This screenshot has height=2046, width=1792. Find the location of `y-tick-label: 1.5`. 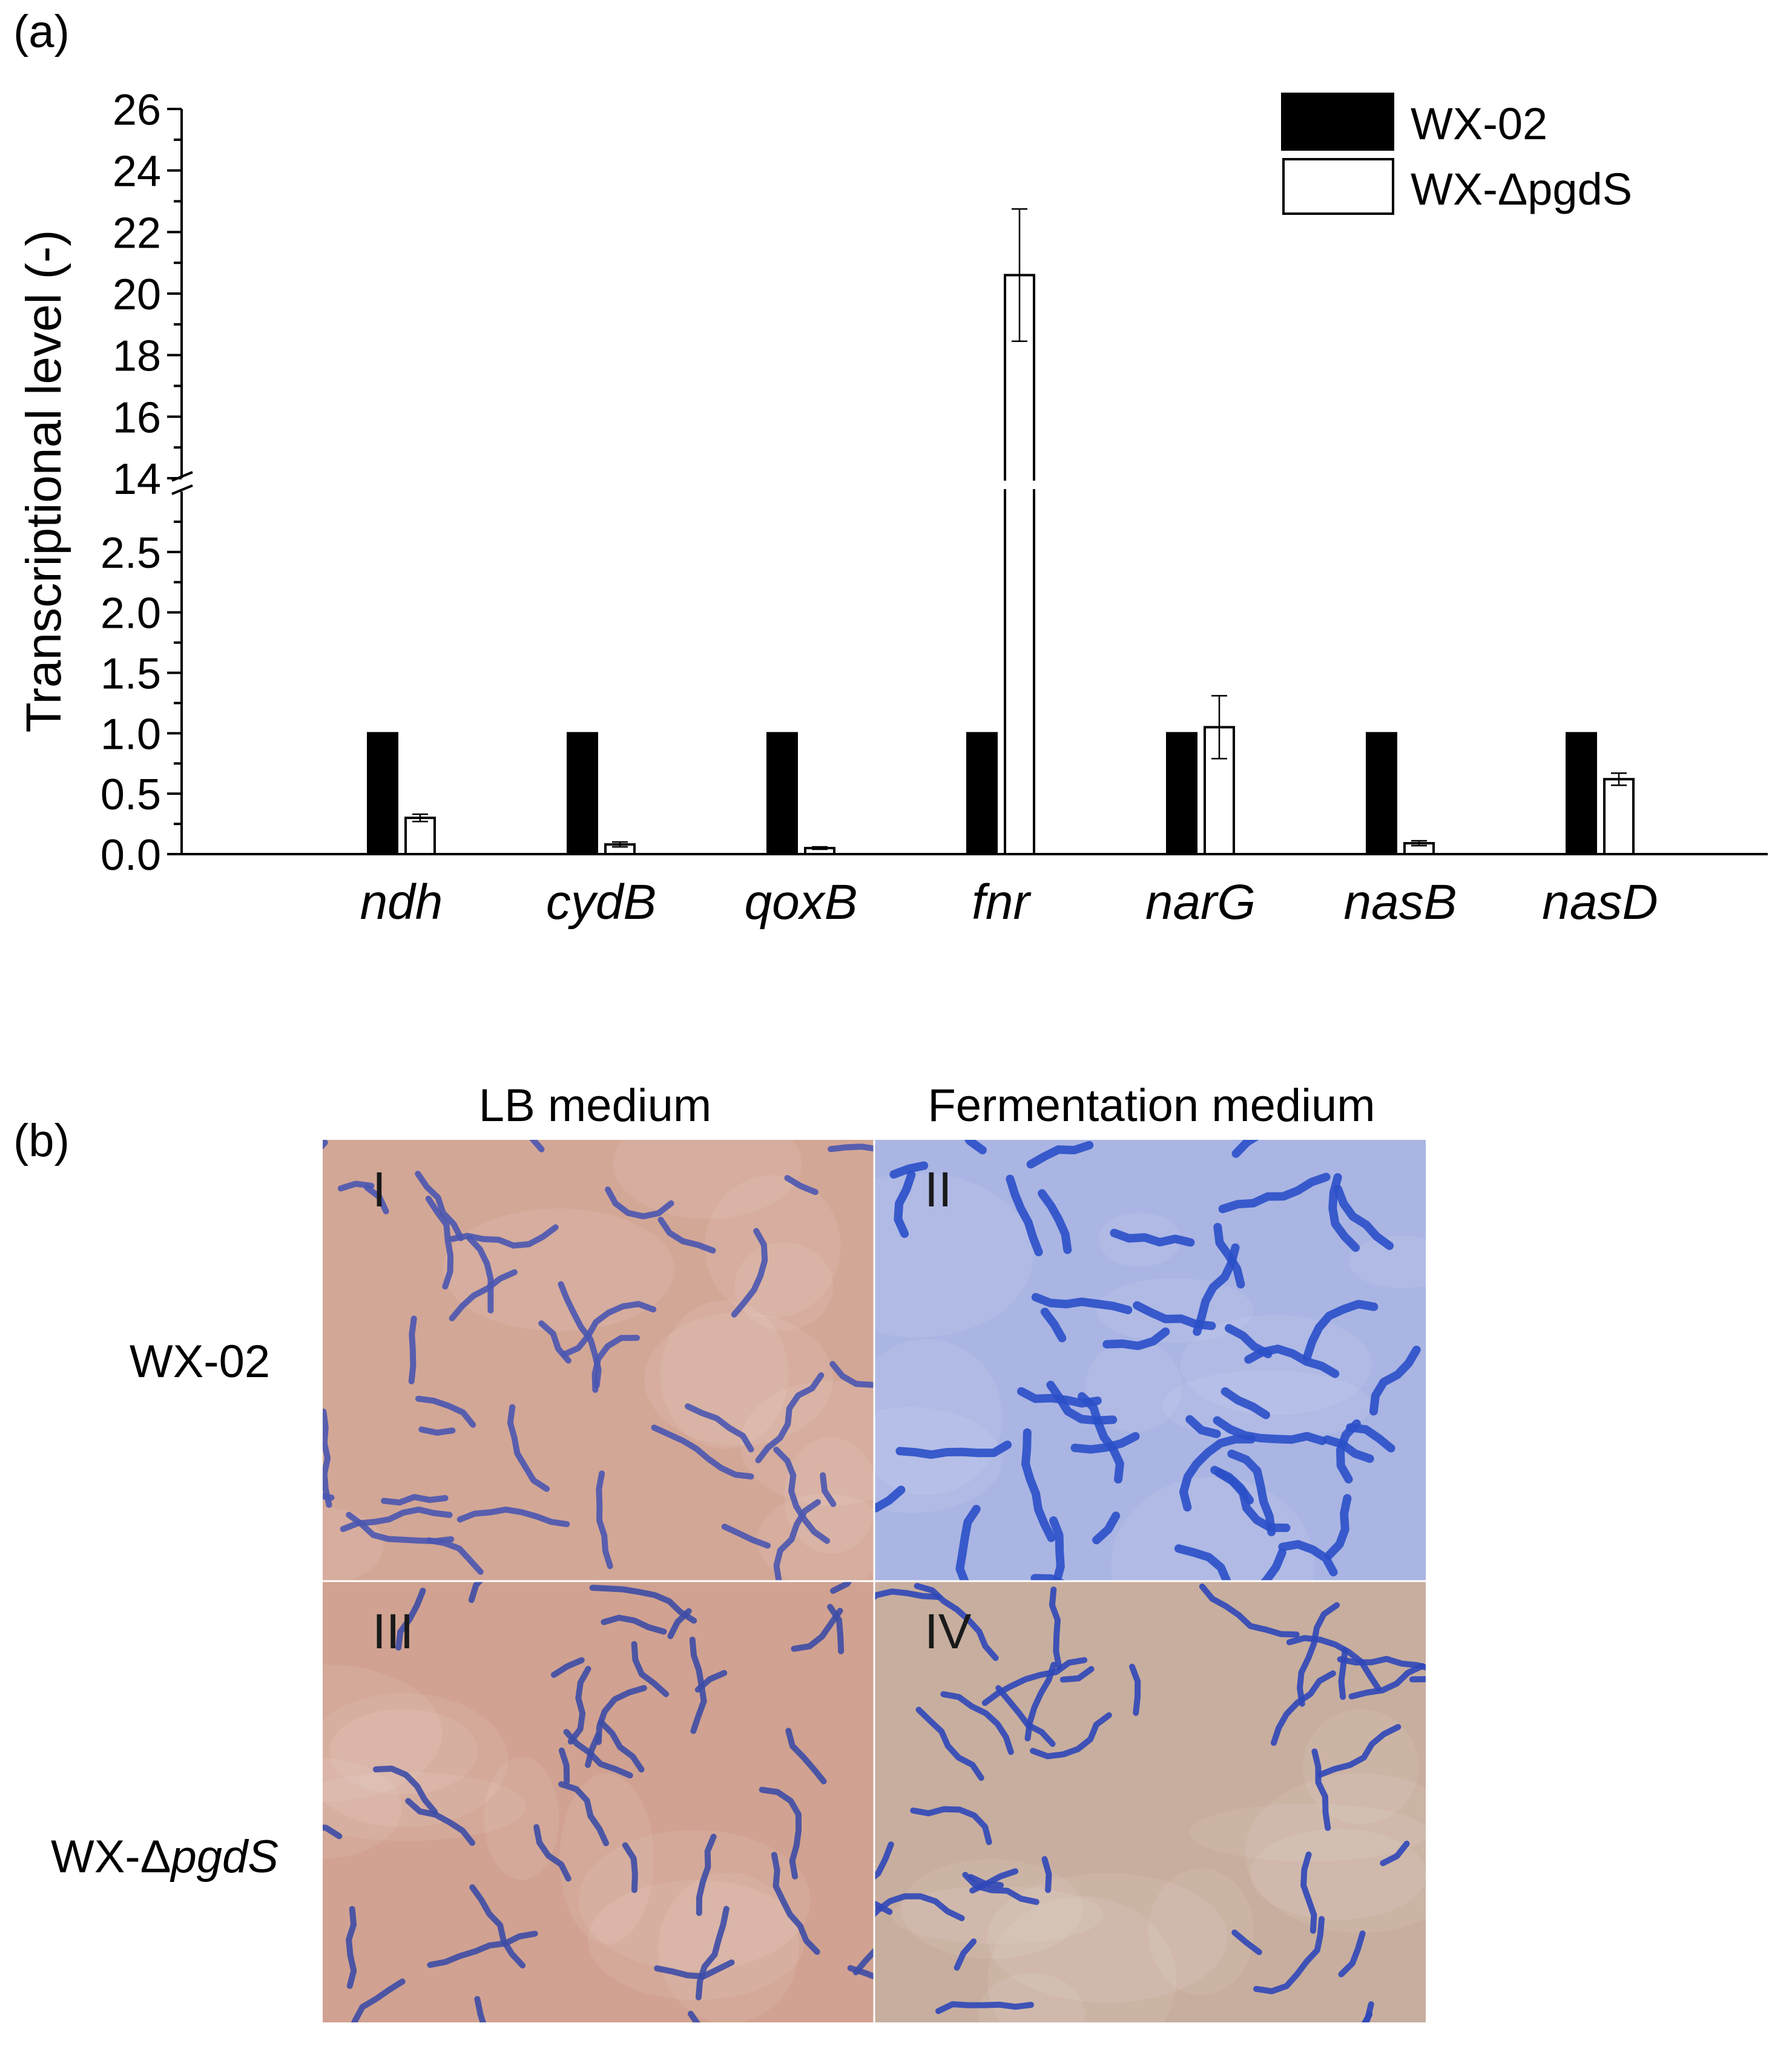

y-tick-label: 1.5 is located at coordinates (130, 674).